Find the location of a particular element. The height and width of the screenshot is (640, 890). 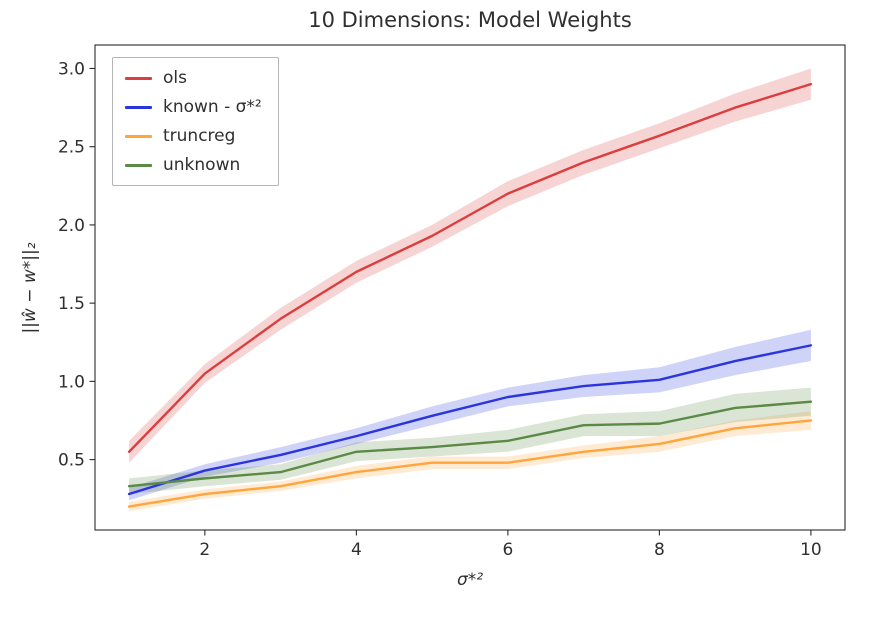

legend: ols known - σ*² truncreg unknown is located at coordinates (195, 121).